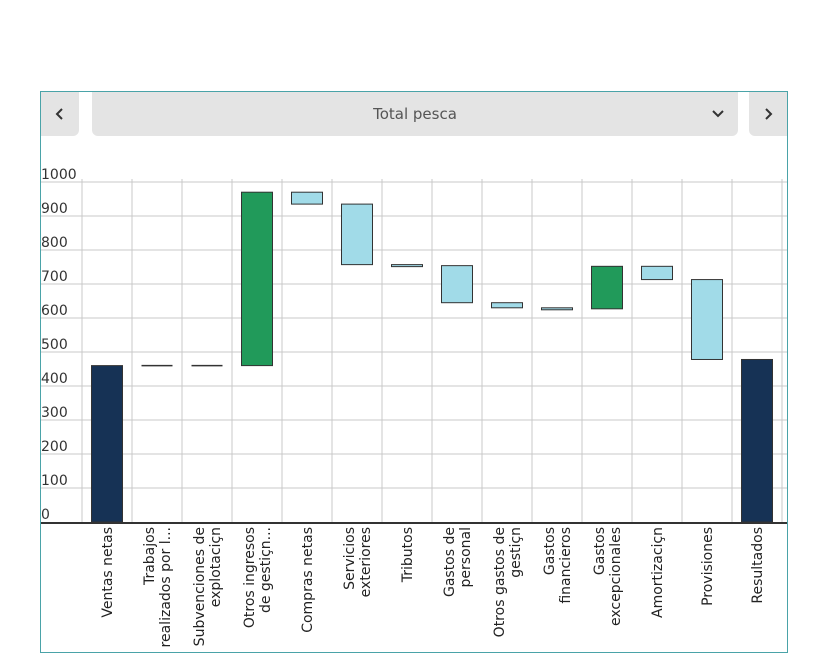 The width and height of the screenshot is (826, 665). I want to click on y-tick-label: 400, so click(54, 379).